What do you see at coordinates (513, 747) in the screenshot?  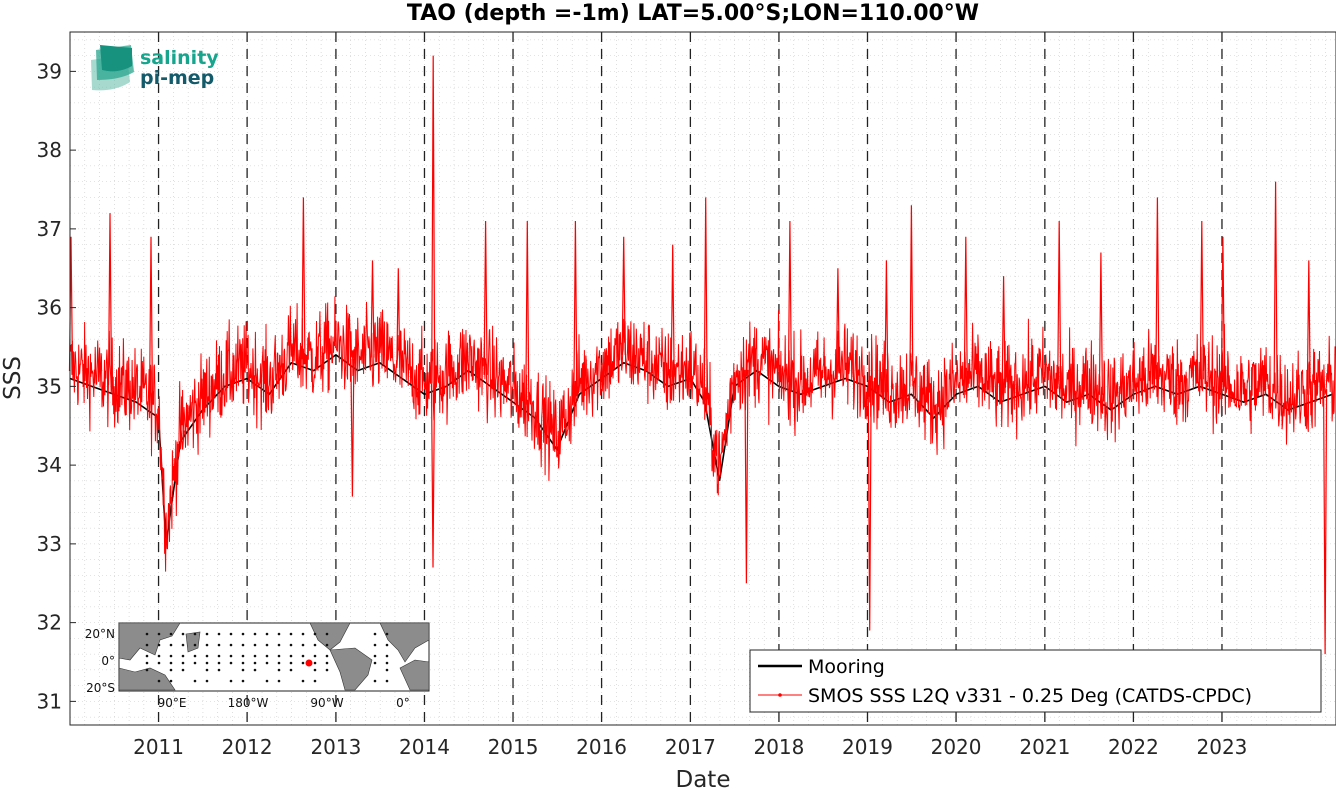 I see `x-tick-label: 2015` at bounding box center [513, 747].